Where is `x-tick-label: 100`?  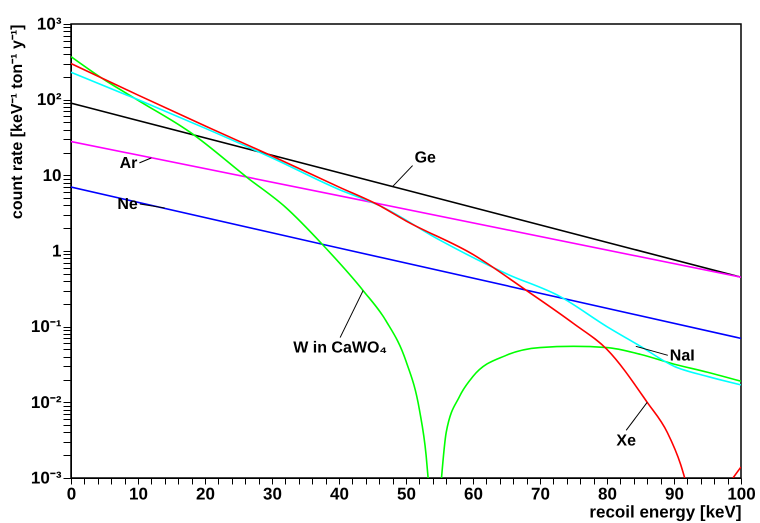
x-tick-label: 100 is located at coordinates (741, 494).